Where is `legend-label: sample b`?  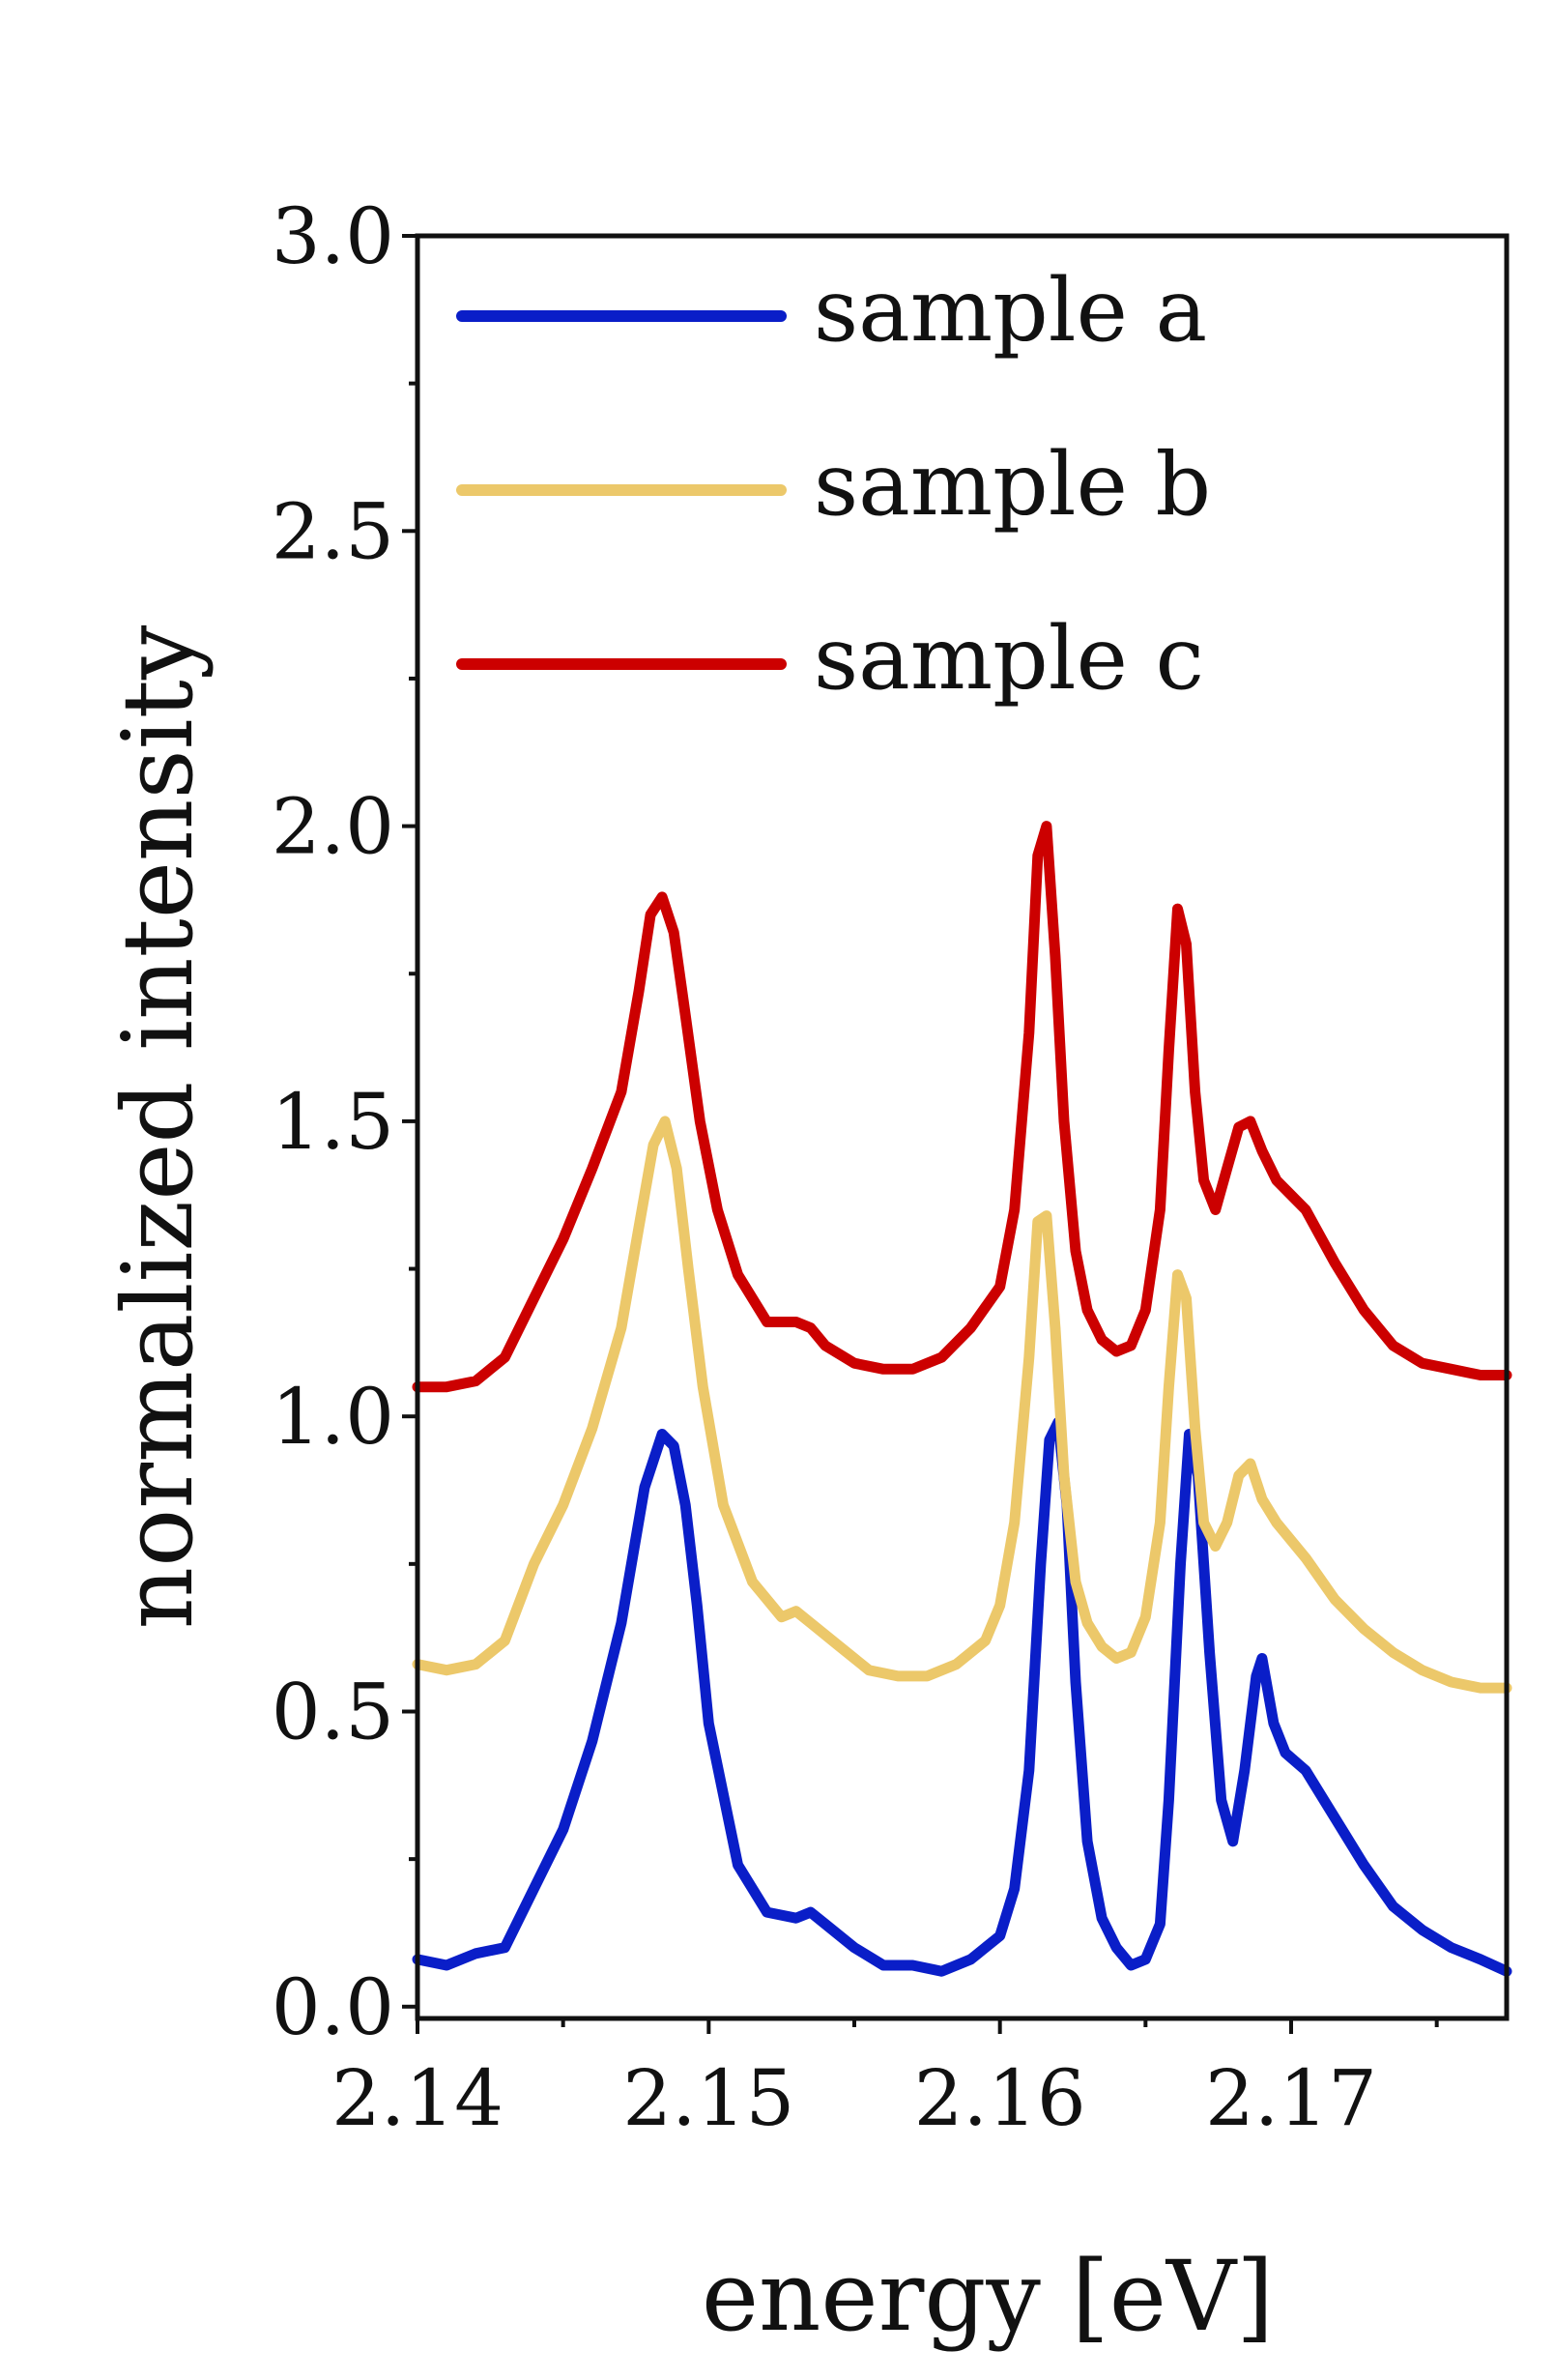
legend-label: sample b is located at coordinates (1012, 485).